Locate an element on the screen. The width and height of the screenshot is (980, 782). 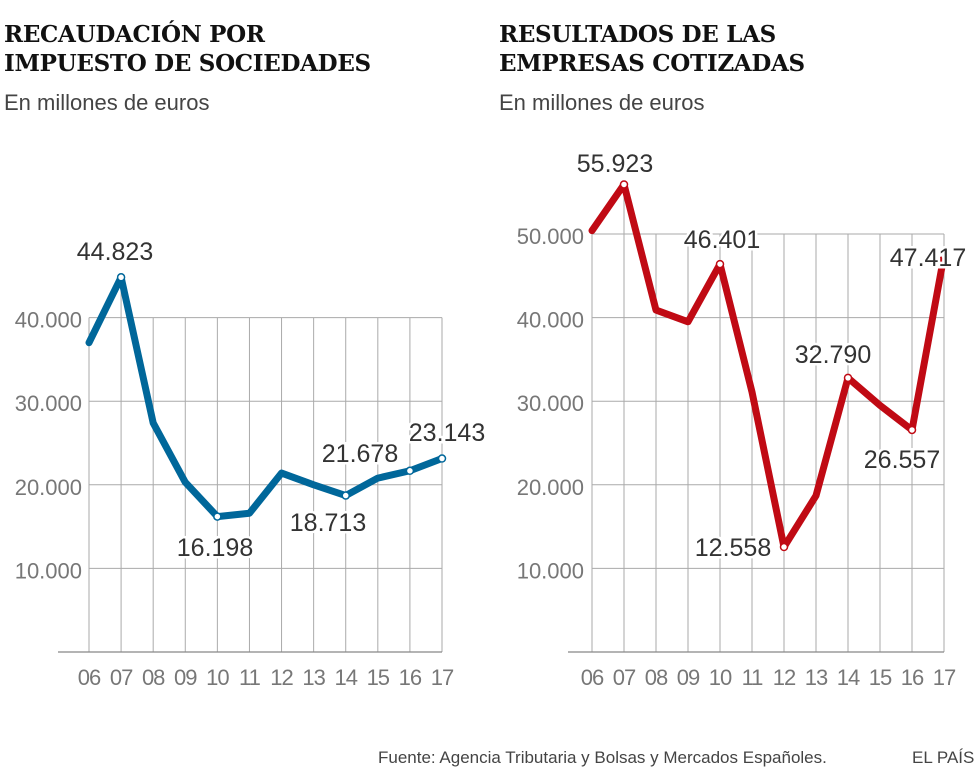
chart-subtitle-right: En millones de euros is located at coordinates (602, 102).